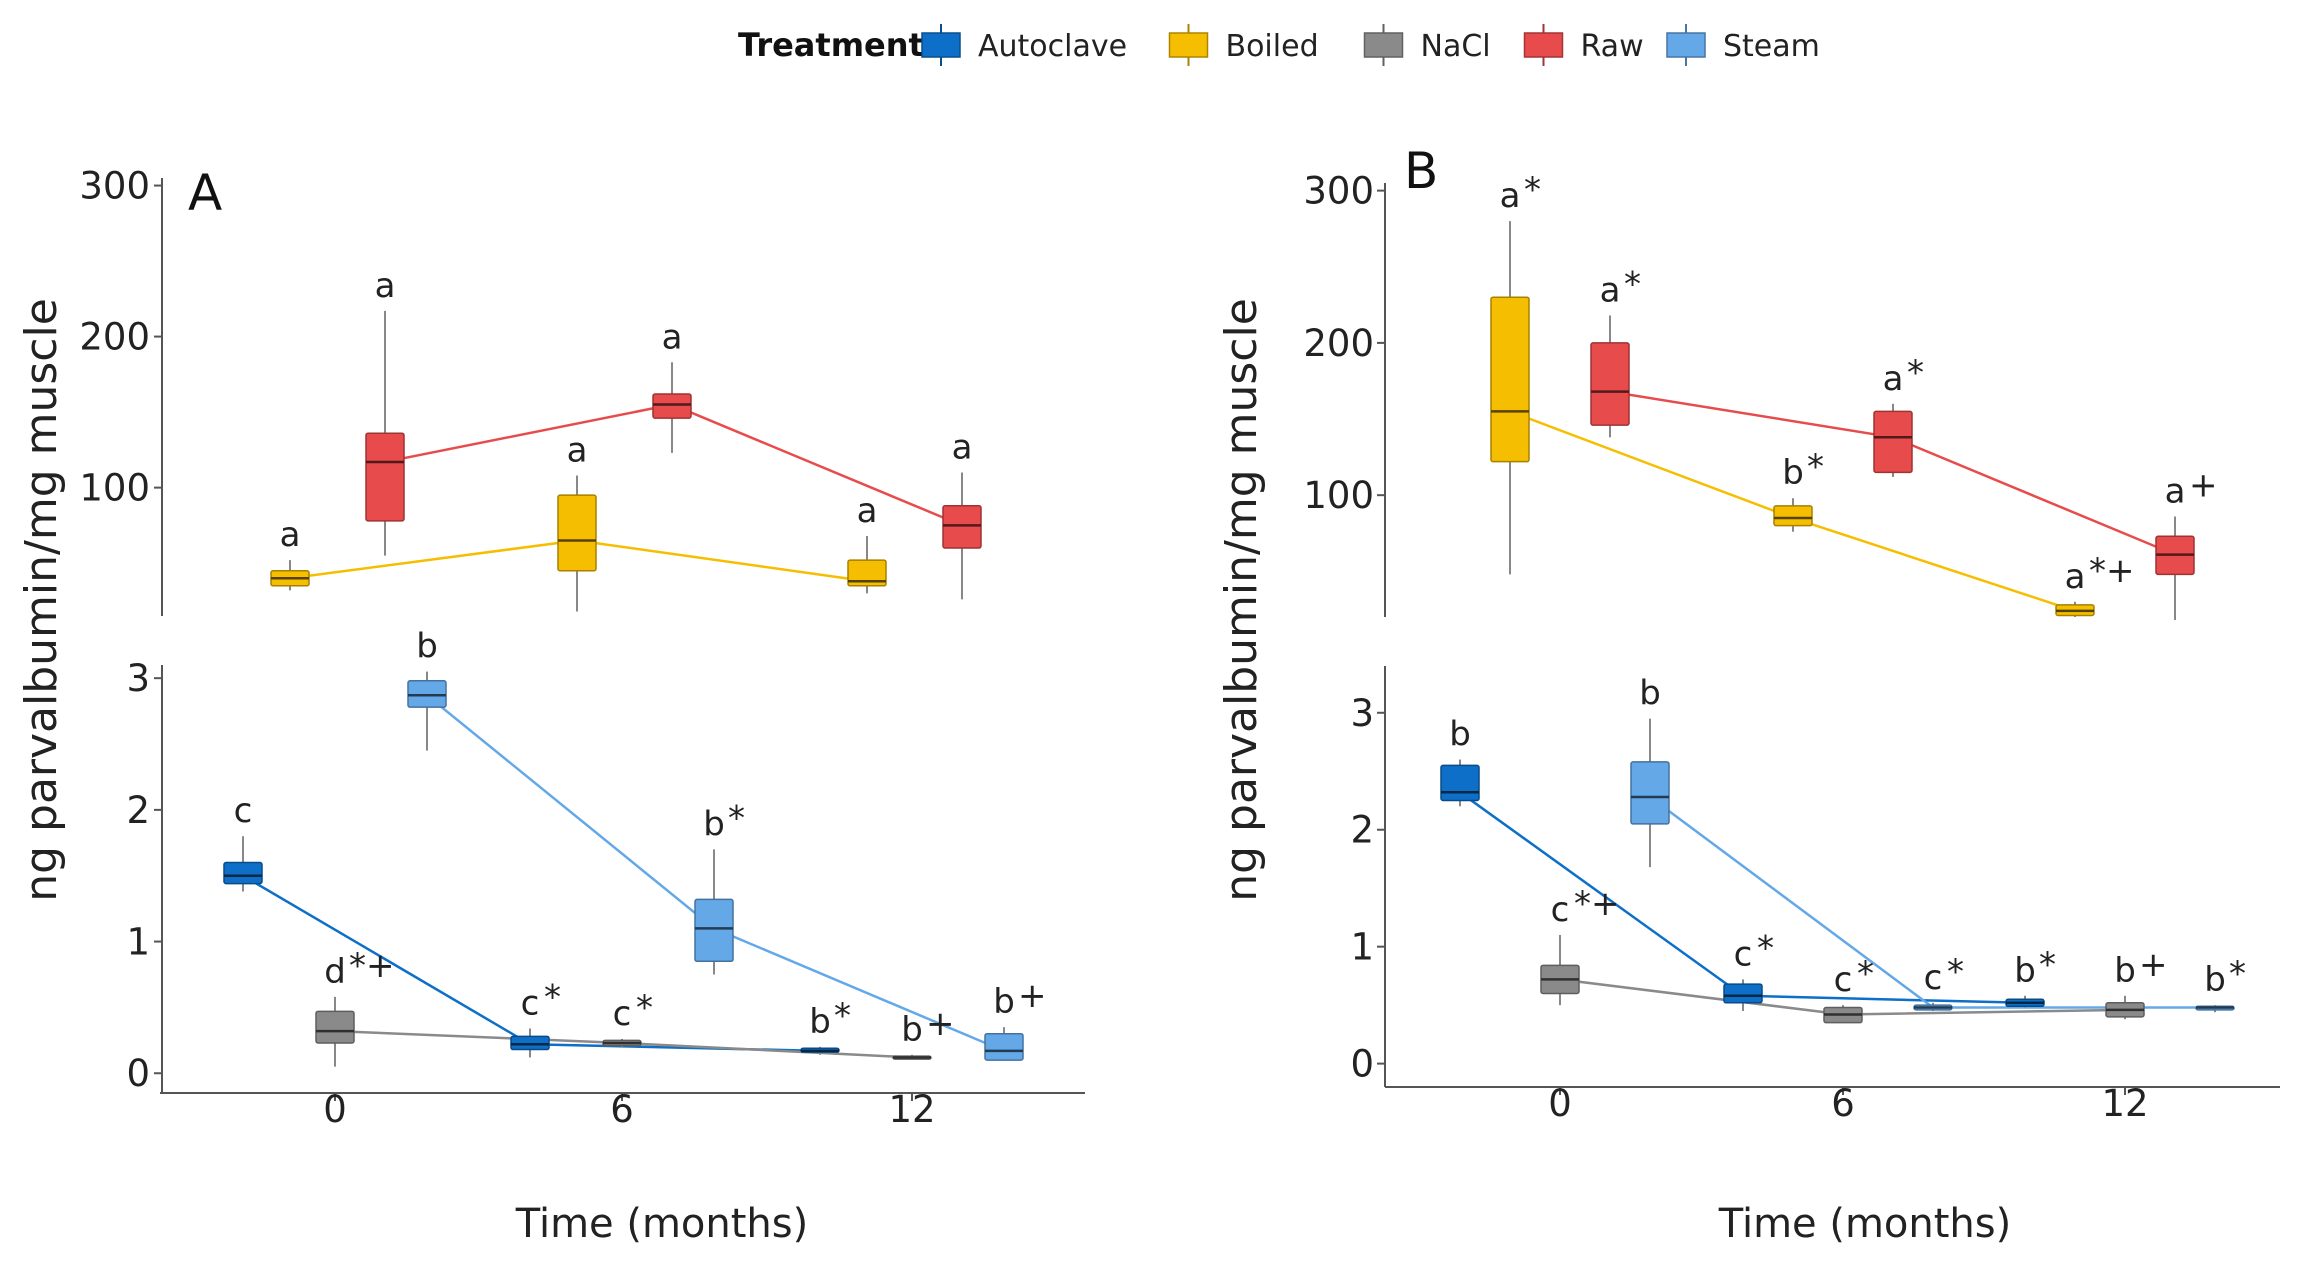 The width and height of the screenshot is (2300, 1265). Describe the element at coordinates (114, 488) in the screenshot. I see `y-tick-label: 100` at that location.